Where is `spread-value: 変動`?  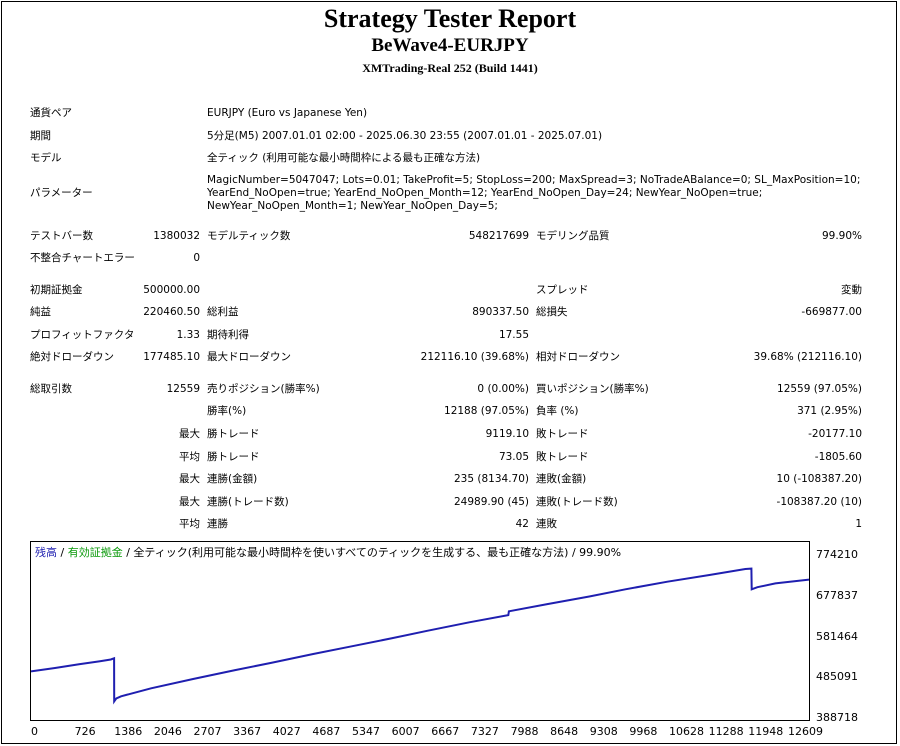 spread-value: 変動 is located at coordinates (851, 290).